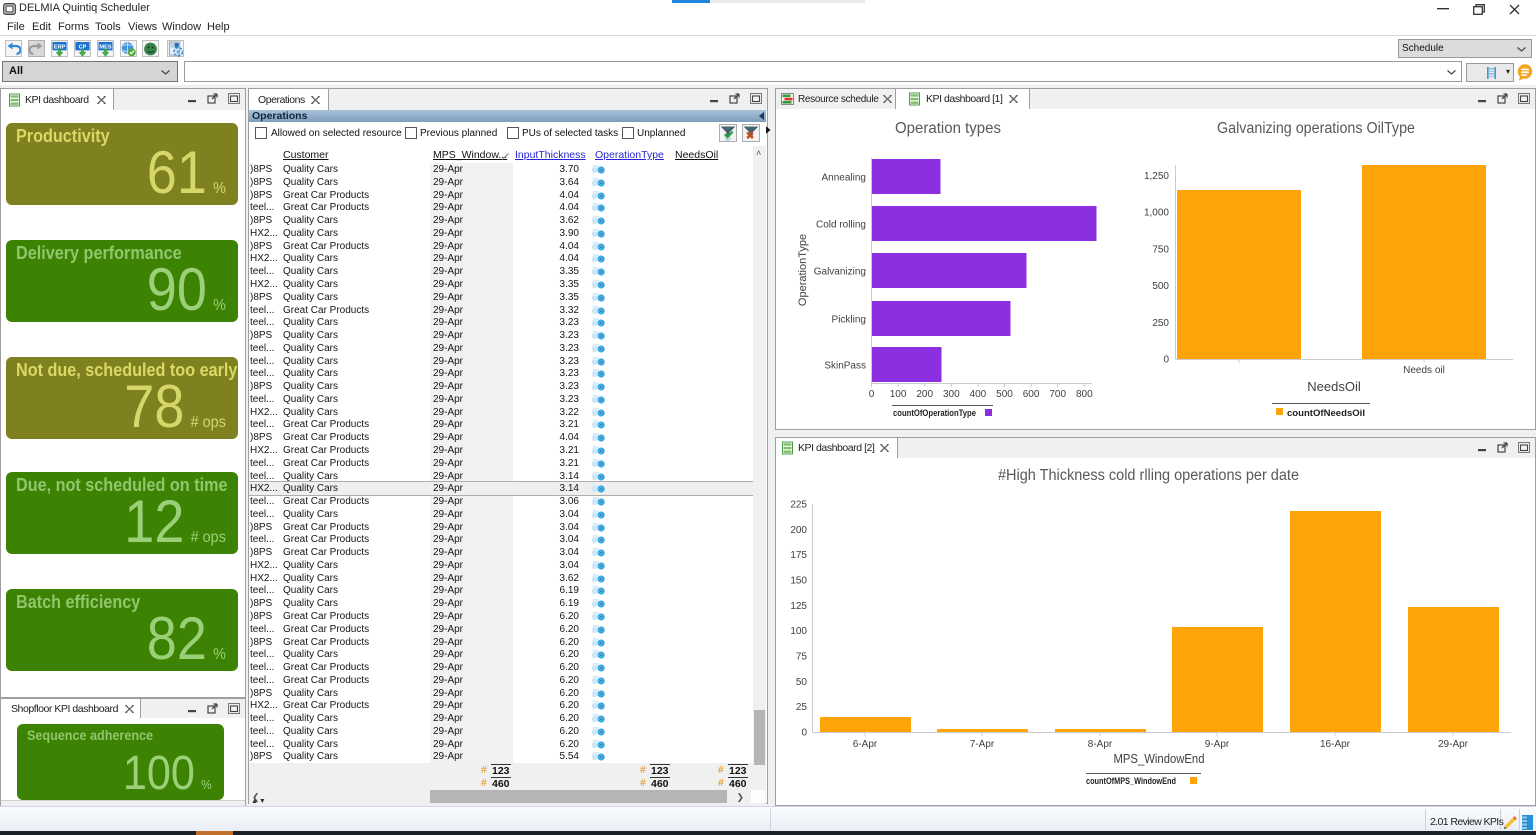  I want to click on svg-text: countOfMPS_WindowEnd, so click(1131, 781).